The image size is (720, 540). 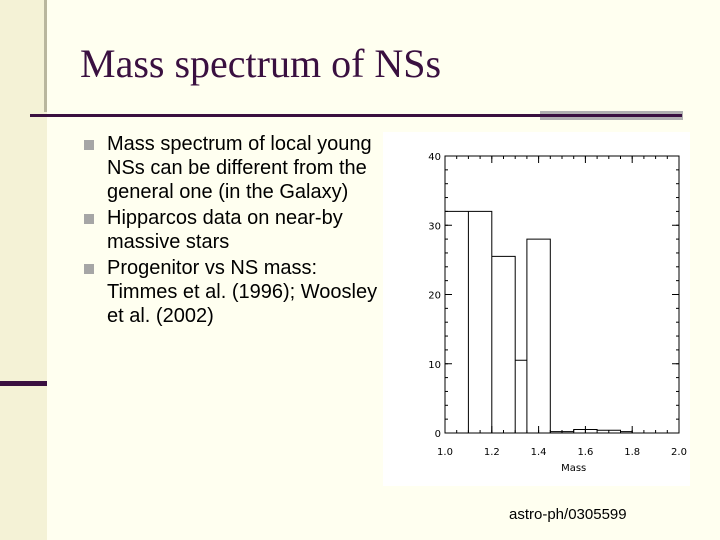 What do you see at coordinates (679, 452) in the screenshot?
I see `x-tick-label: 2.0` at bounding box center [679, 452].